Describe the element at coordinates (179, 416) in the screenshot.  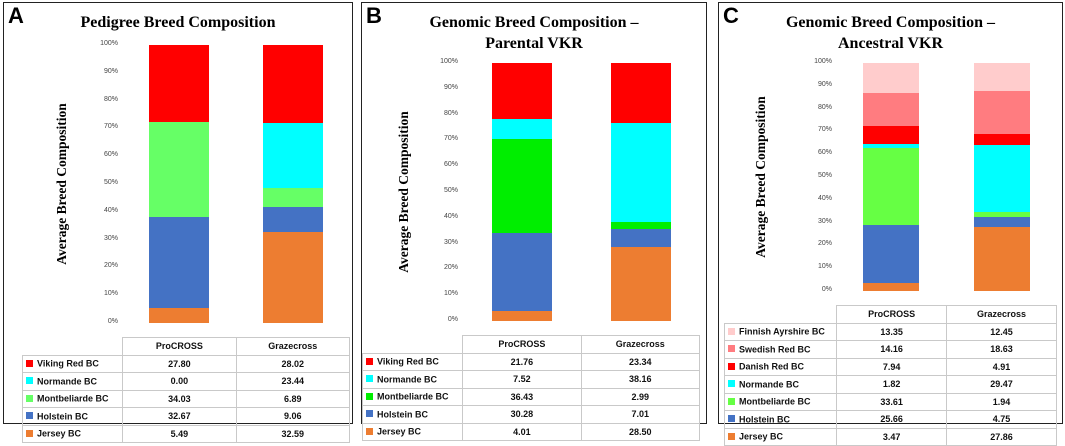
I see `data-label: 32.67` at that location.